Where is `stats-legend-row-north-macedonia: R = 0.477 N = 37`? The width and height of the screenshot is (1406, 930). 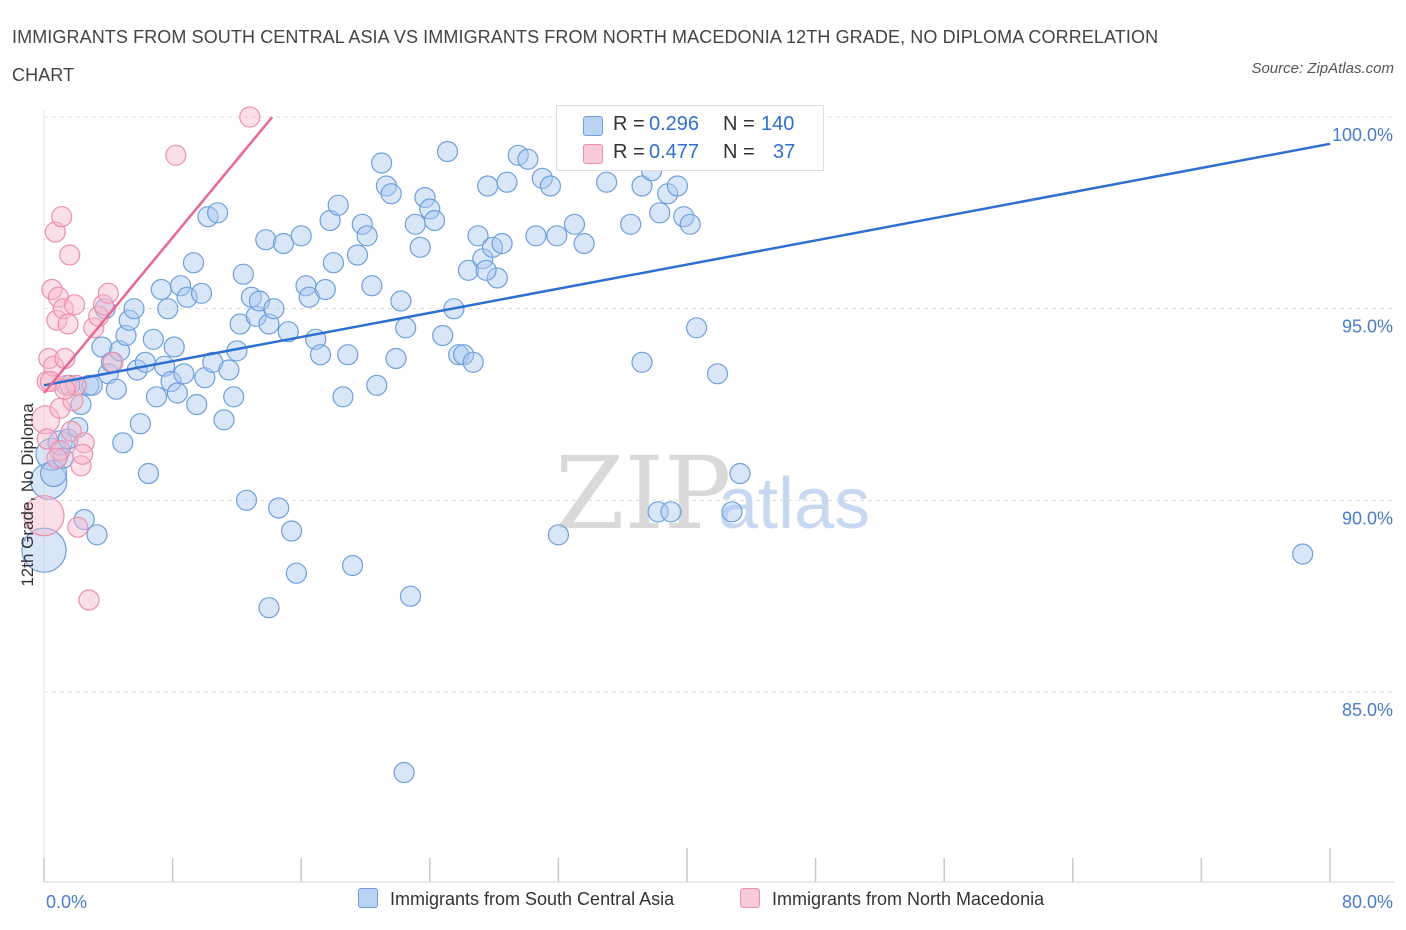
stats-legend-row-north-macedonia: R = 0.477 N = 37 is located at coordinates (690, 153).